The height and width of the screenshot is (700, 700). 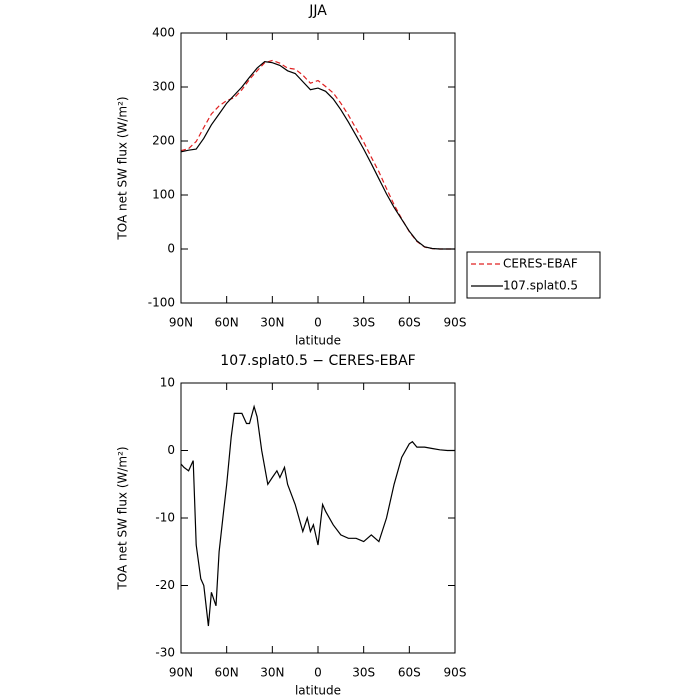 What do you see at coordinates (165, 518) in the screenshot?
I see `y-tick-label: -10` at bounding box center [165, 518].